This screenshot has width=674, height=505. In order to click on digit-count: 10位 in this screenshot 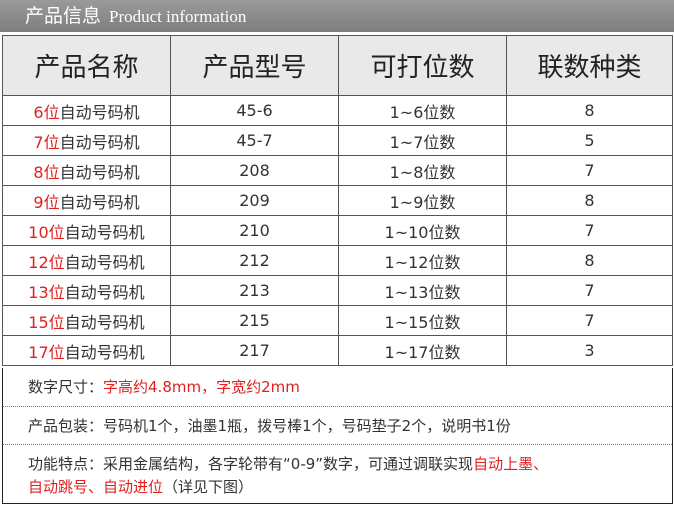, I will do `click(46, 232)`.